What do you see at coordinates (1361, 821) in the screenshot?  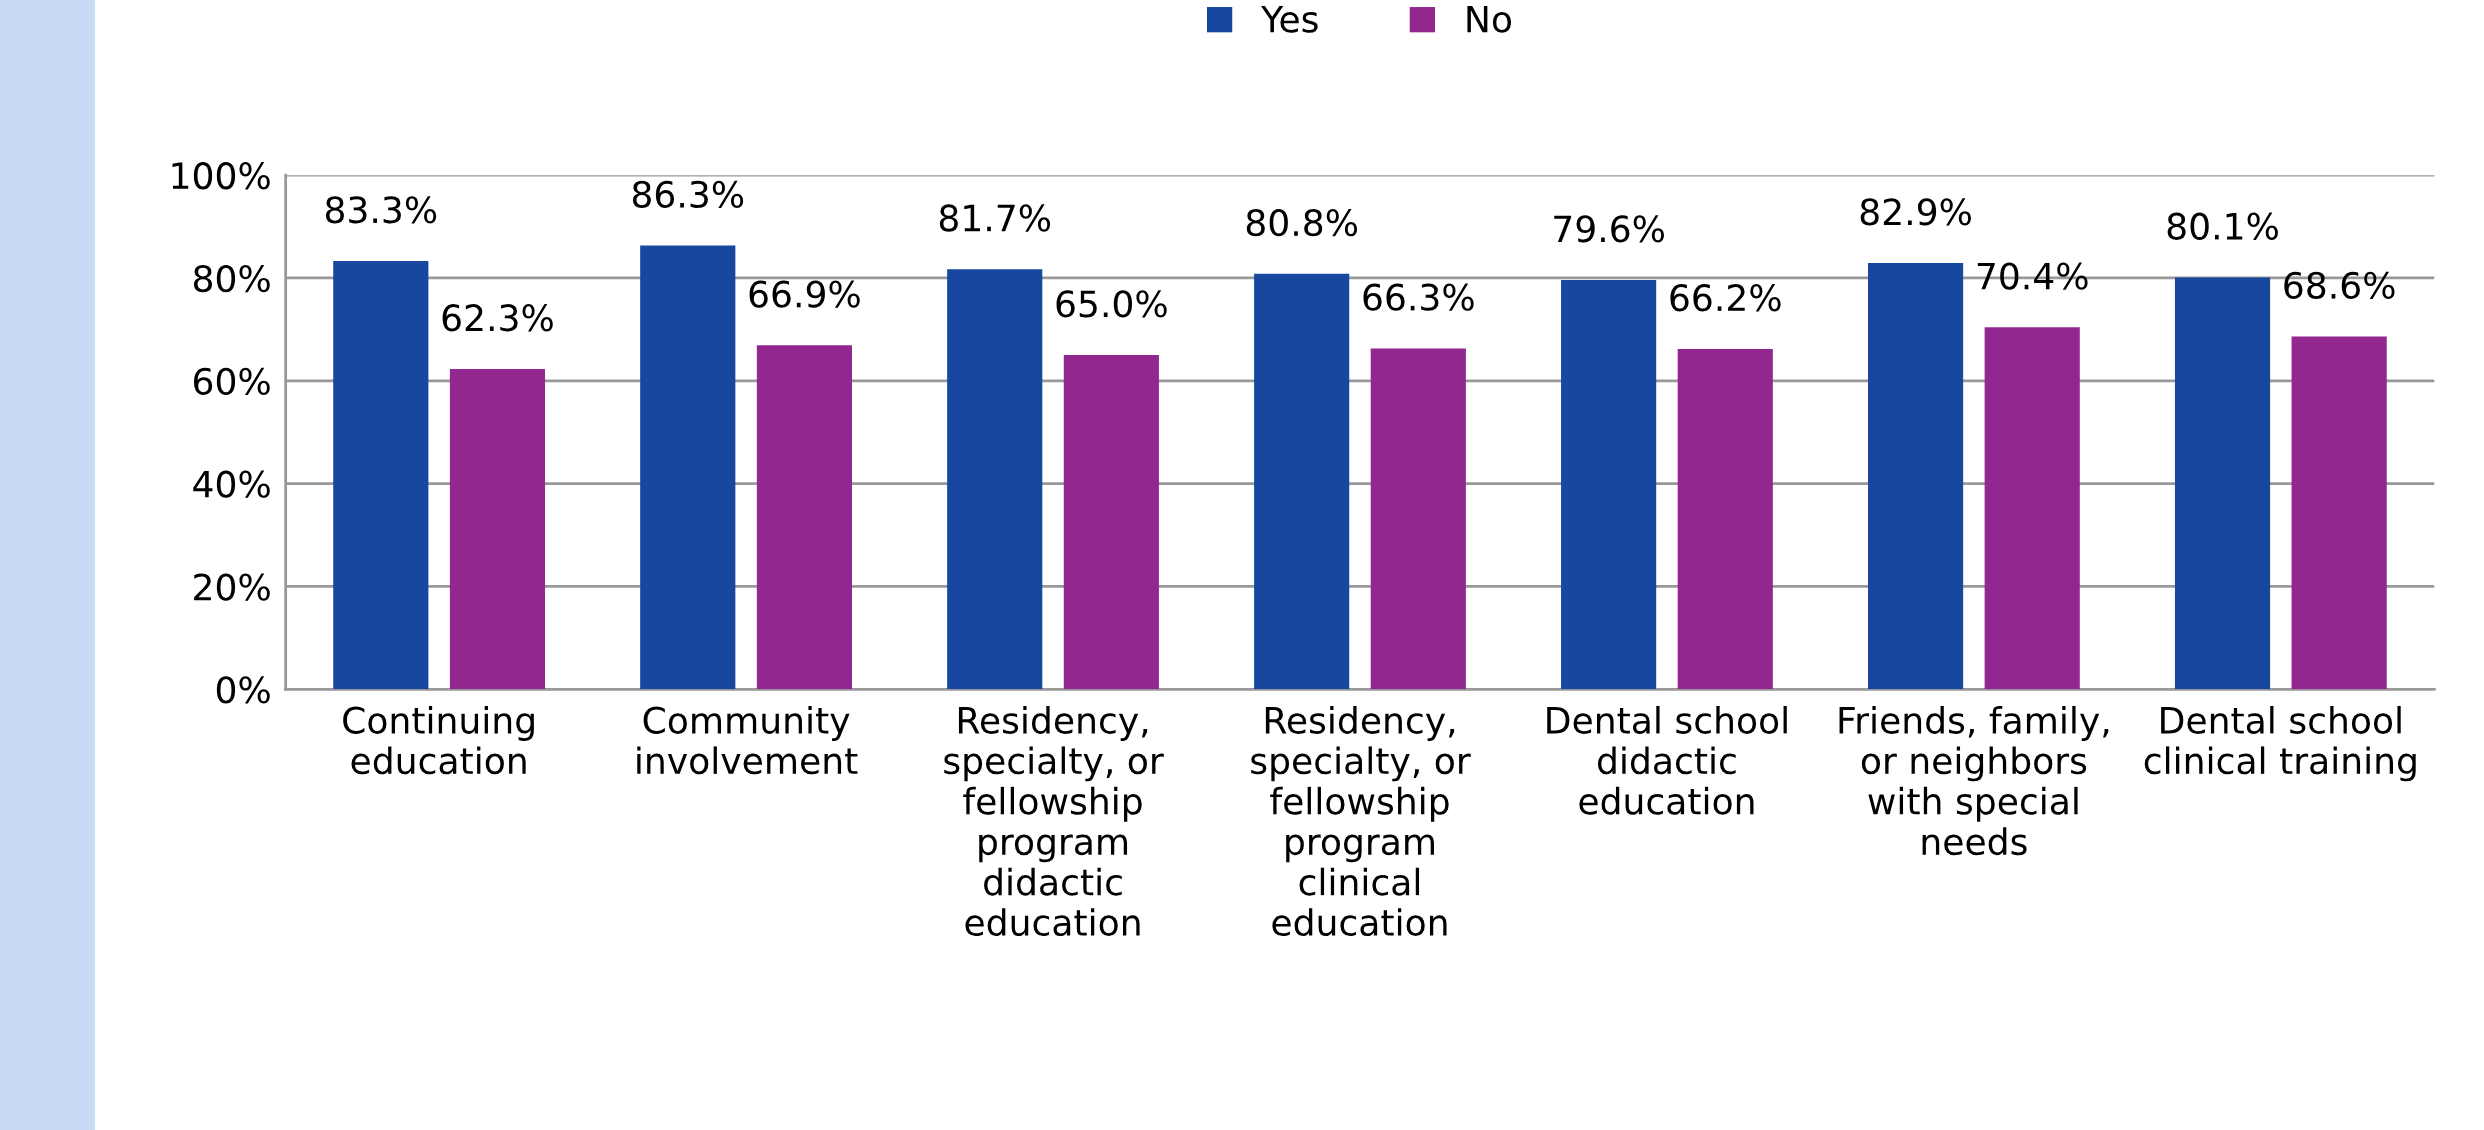 I see `x-tick-label: Residency, specialty, or fellowship program clinical education` at bounding box center [1361, 821].